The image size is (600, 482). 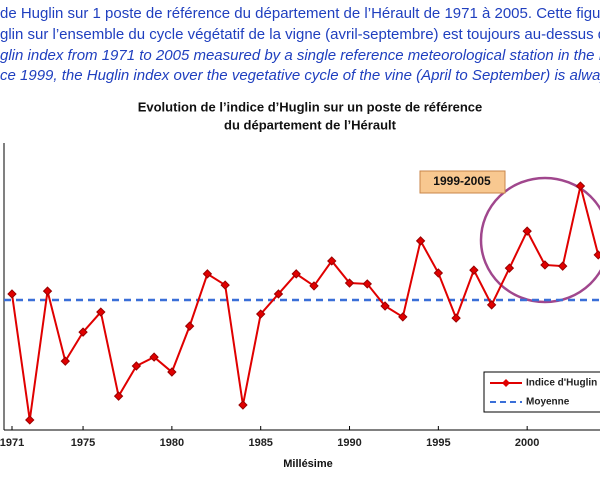 I want to click on legend-label: Indice d'Huglin, so click(x=561, y=383).